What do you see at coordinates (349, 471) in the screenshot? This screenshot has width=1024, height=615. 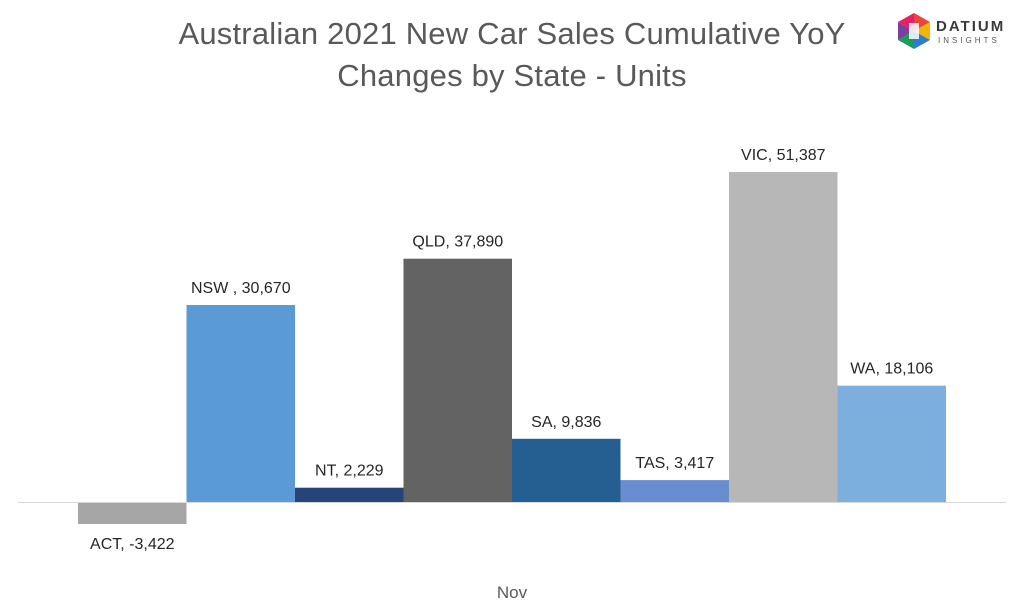 I see `data-label-nt: NT, 2,229` at bounding box center [349, 471].